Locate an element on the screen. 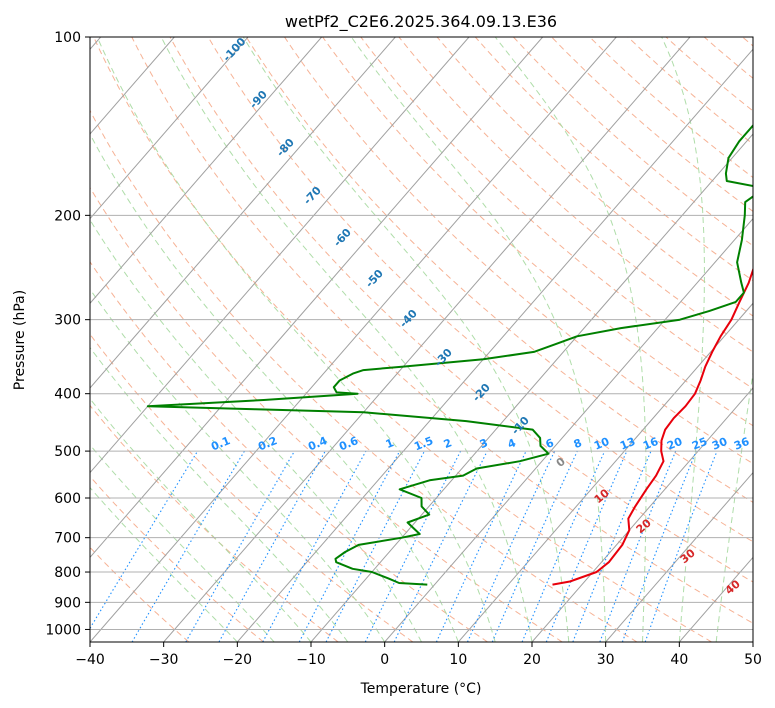 This screenshot has height=708, width=775. x-axis-ticks: −40 −30 −20 −10 0 10 20 30 40 50 is located at coordinates (418, 655).